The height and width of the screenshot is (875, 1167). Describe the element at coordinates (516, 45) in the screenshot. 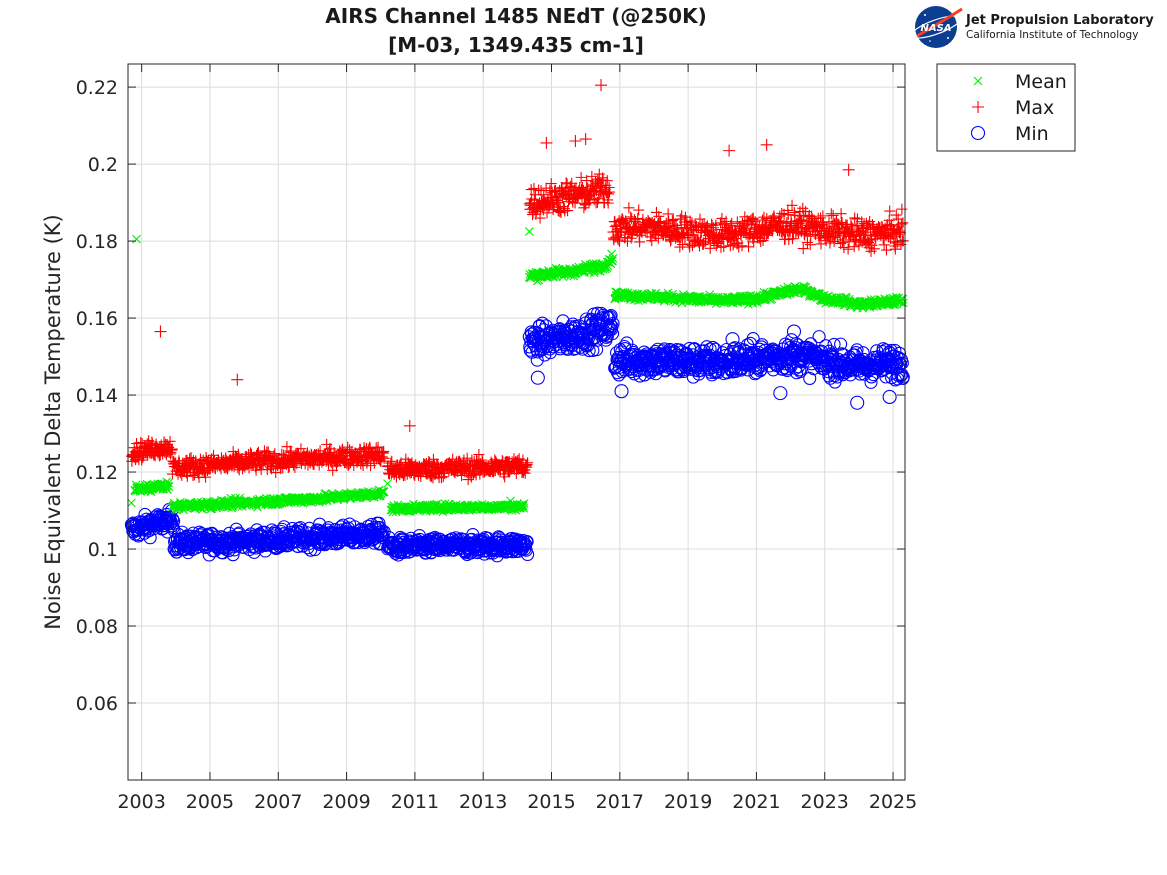

I see `chart-title-line-2: [M-03, 1349.435 cm-1]` at that location.